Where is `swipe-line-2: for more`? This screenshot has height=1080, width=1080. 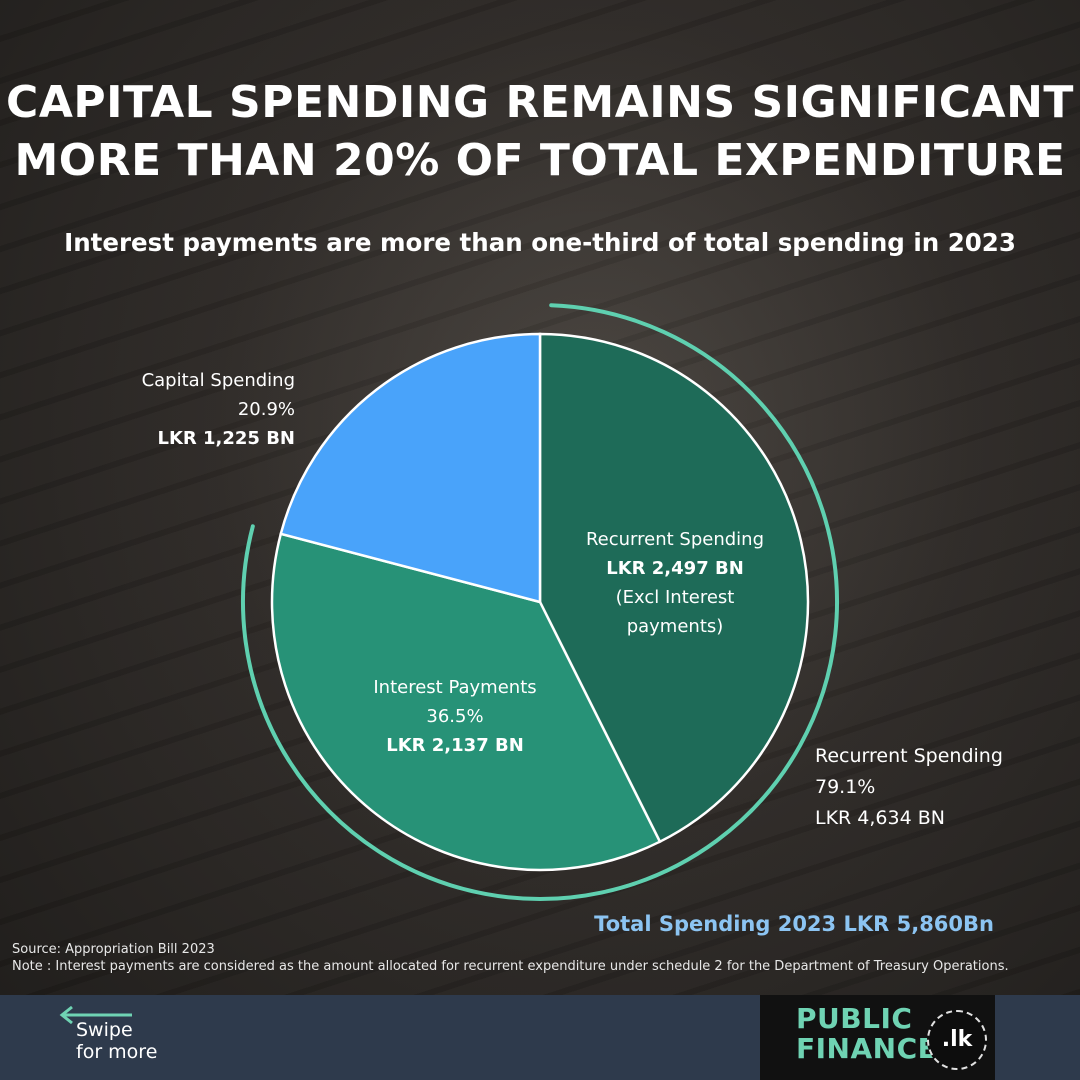
swipe-line-2: for more is located at coordinates (117, 1052).